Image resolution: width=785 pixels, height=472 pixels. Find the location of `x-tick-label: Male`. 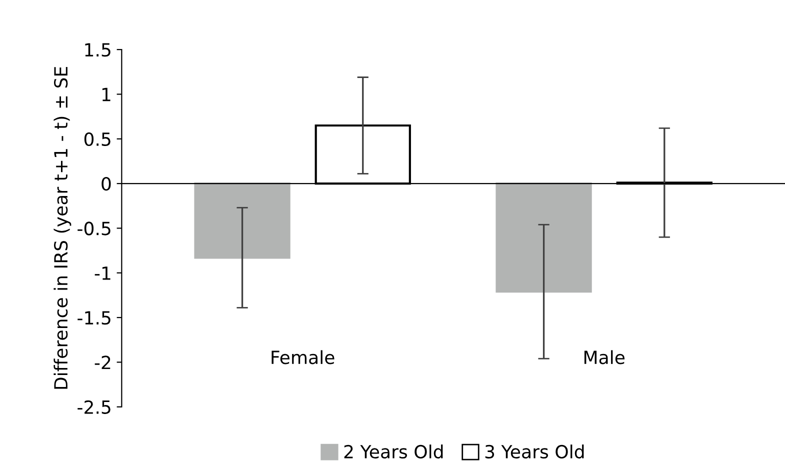

x-tick-label: Male is located at coordinates (604, 357).